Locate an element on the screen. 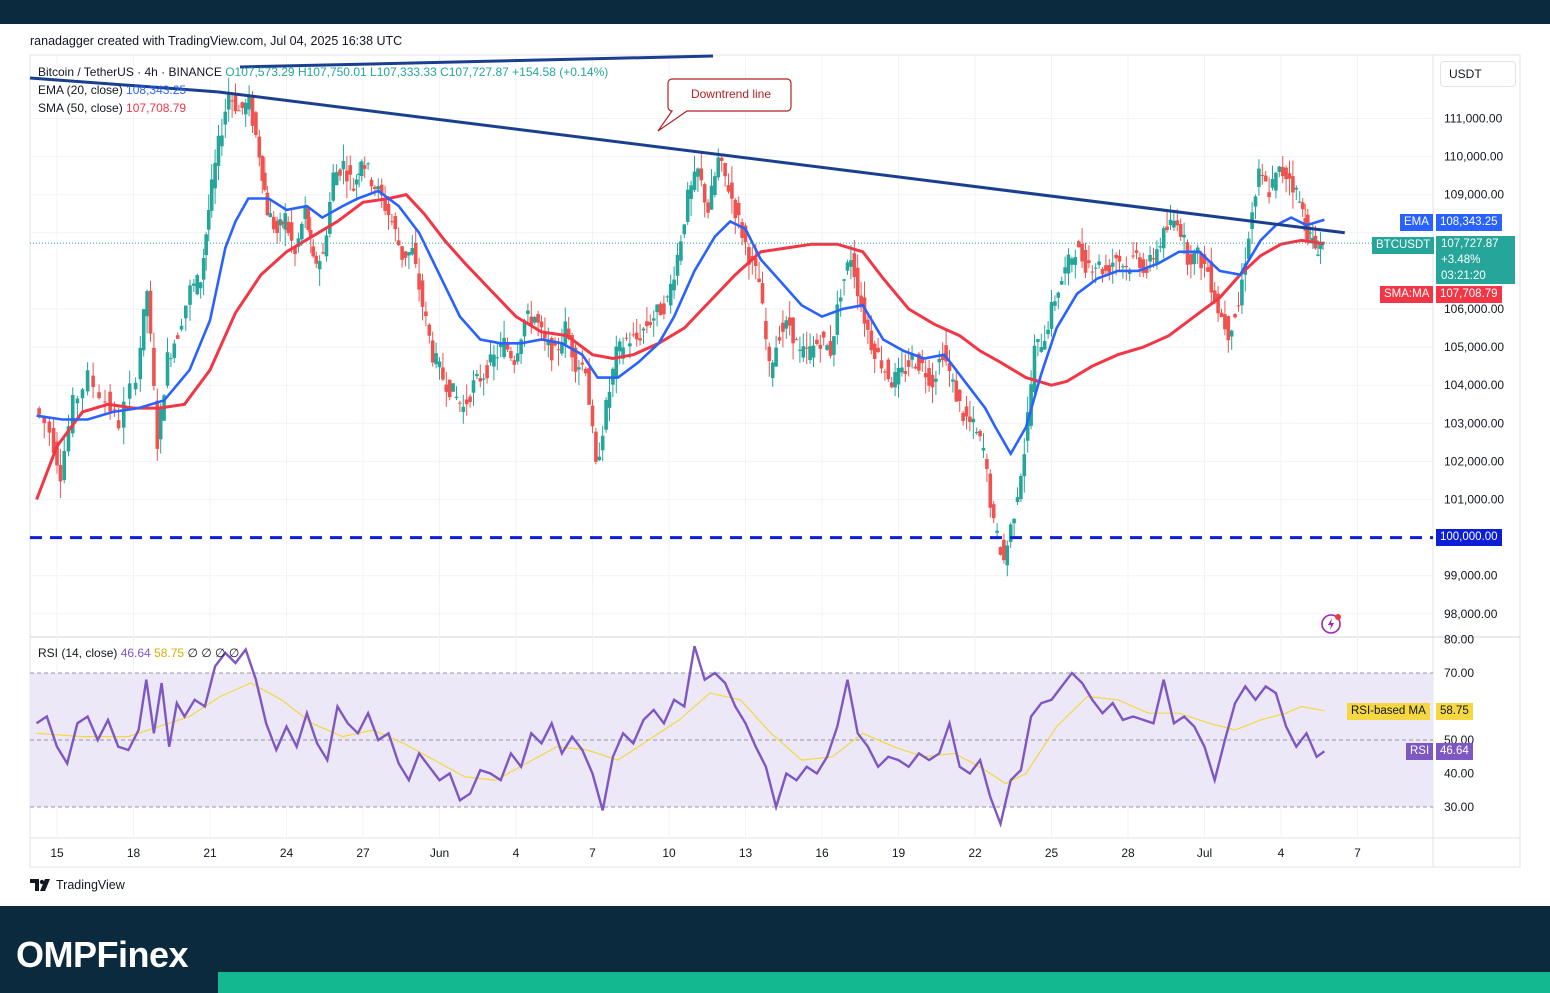 The height and width of the screenshot is (993, 1550). sma-legend-value: 107,708.79 is located at coordinates (156, 108).